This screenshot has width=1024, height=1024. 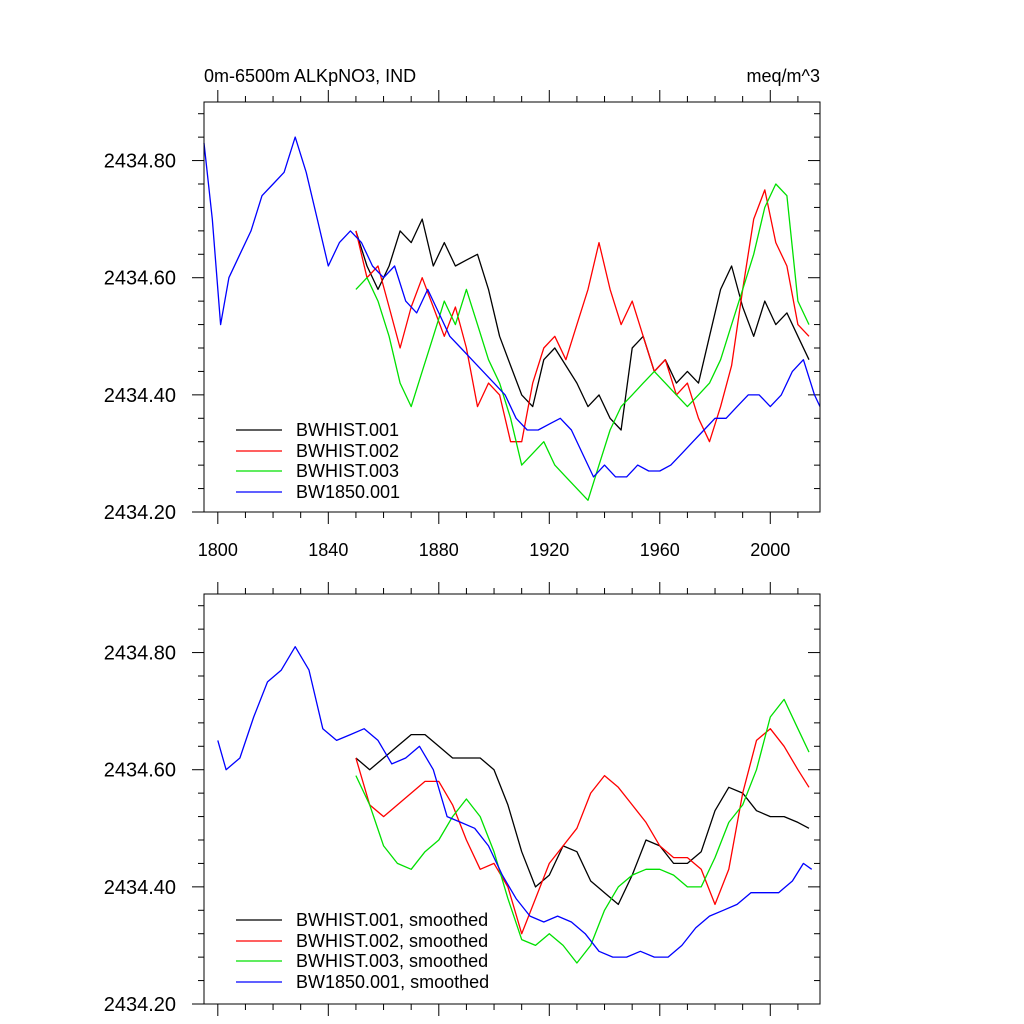 What do you see at coordinates (392, 982) in the screenshot?
I see `legend-label: BW1850.001, smoothed` at bounding box center [392, 982].